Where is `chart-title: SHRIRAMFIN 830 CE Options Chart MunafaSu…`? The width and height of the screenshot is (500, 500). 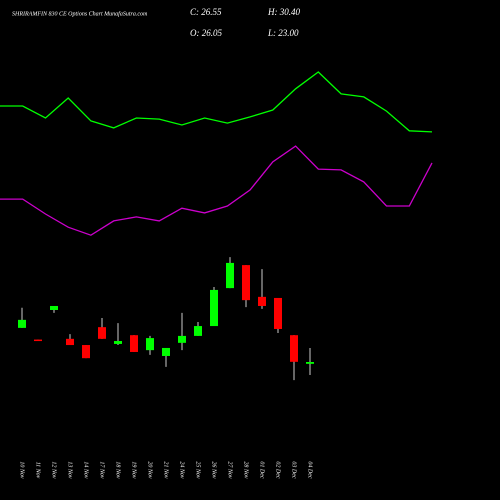 chart-title: SHRIRAMFIN 830 CE Options Chart MunafaSu… is located at coordinates (80, 13).